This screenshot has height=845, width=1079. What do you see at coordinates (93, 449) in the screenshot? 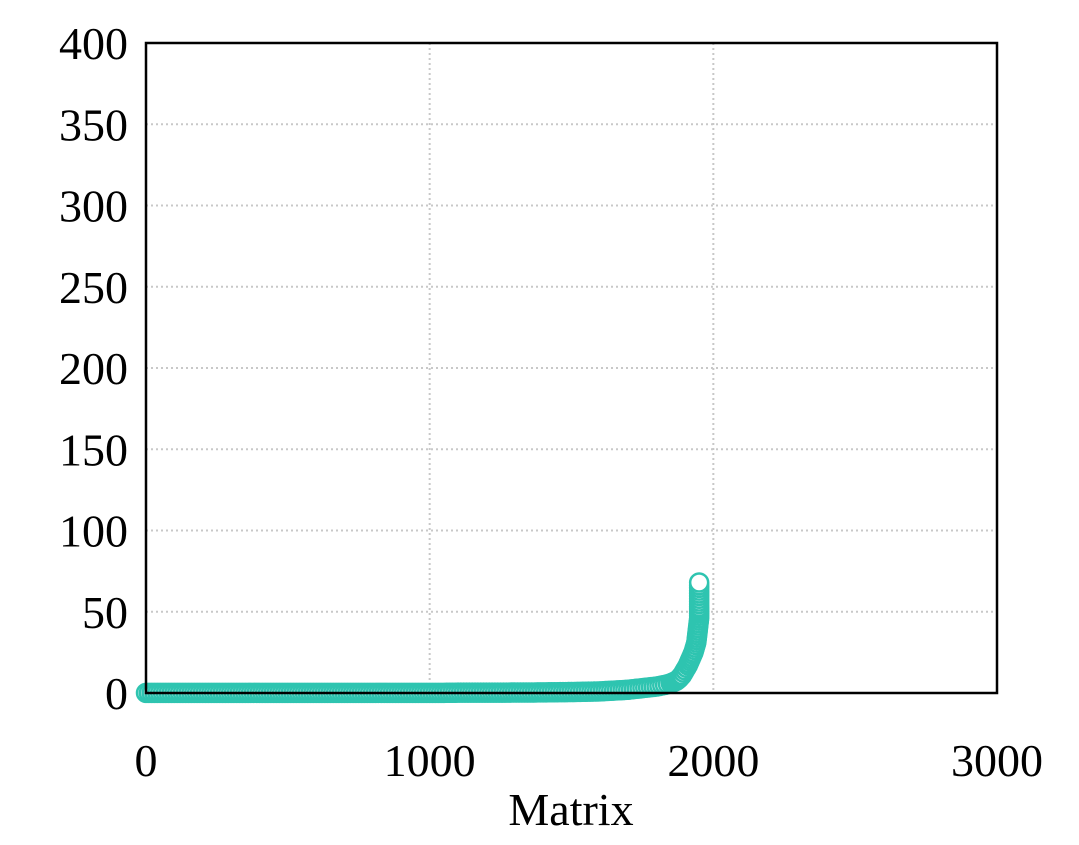
I see `y-tick-label: 150` at bounding box center [93, 449].